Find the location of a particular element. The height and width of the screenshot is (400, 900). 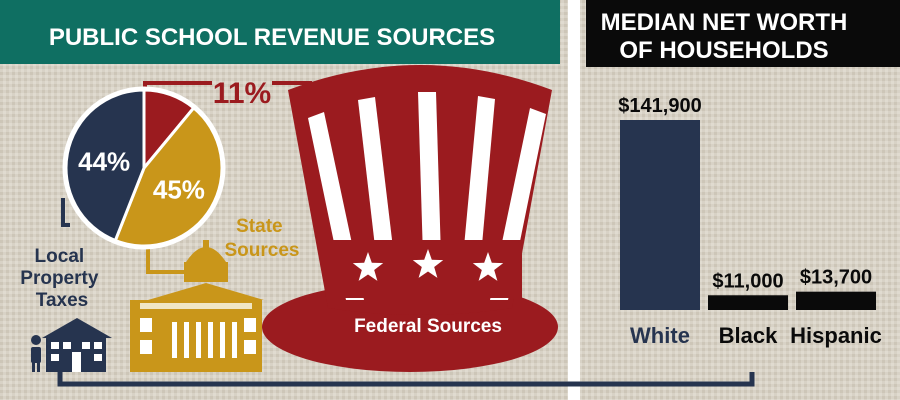

right-panel-title-line1: MEDIAN NET WORTH is located at coordinates (724, 22).